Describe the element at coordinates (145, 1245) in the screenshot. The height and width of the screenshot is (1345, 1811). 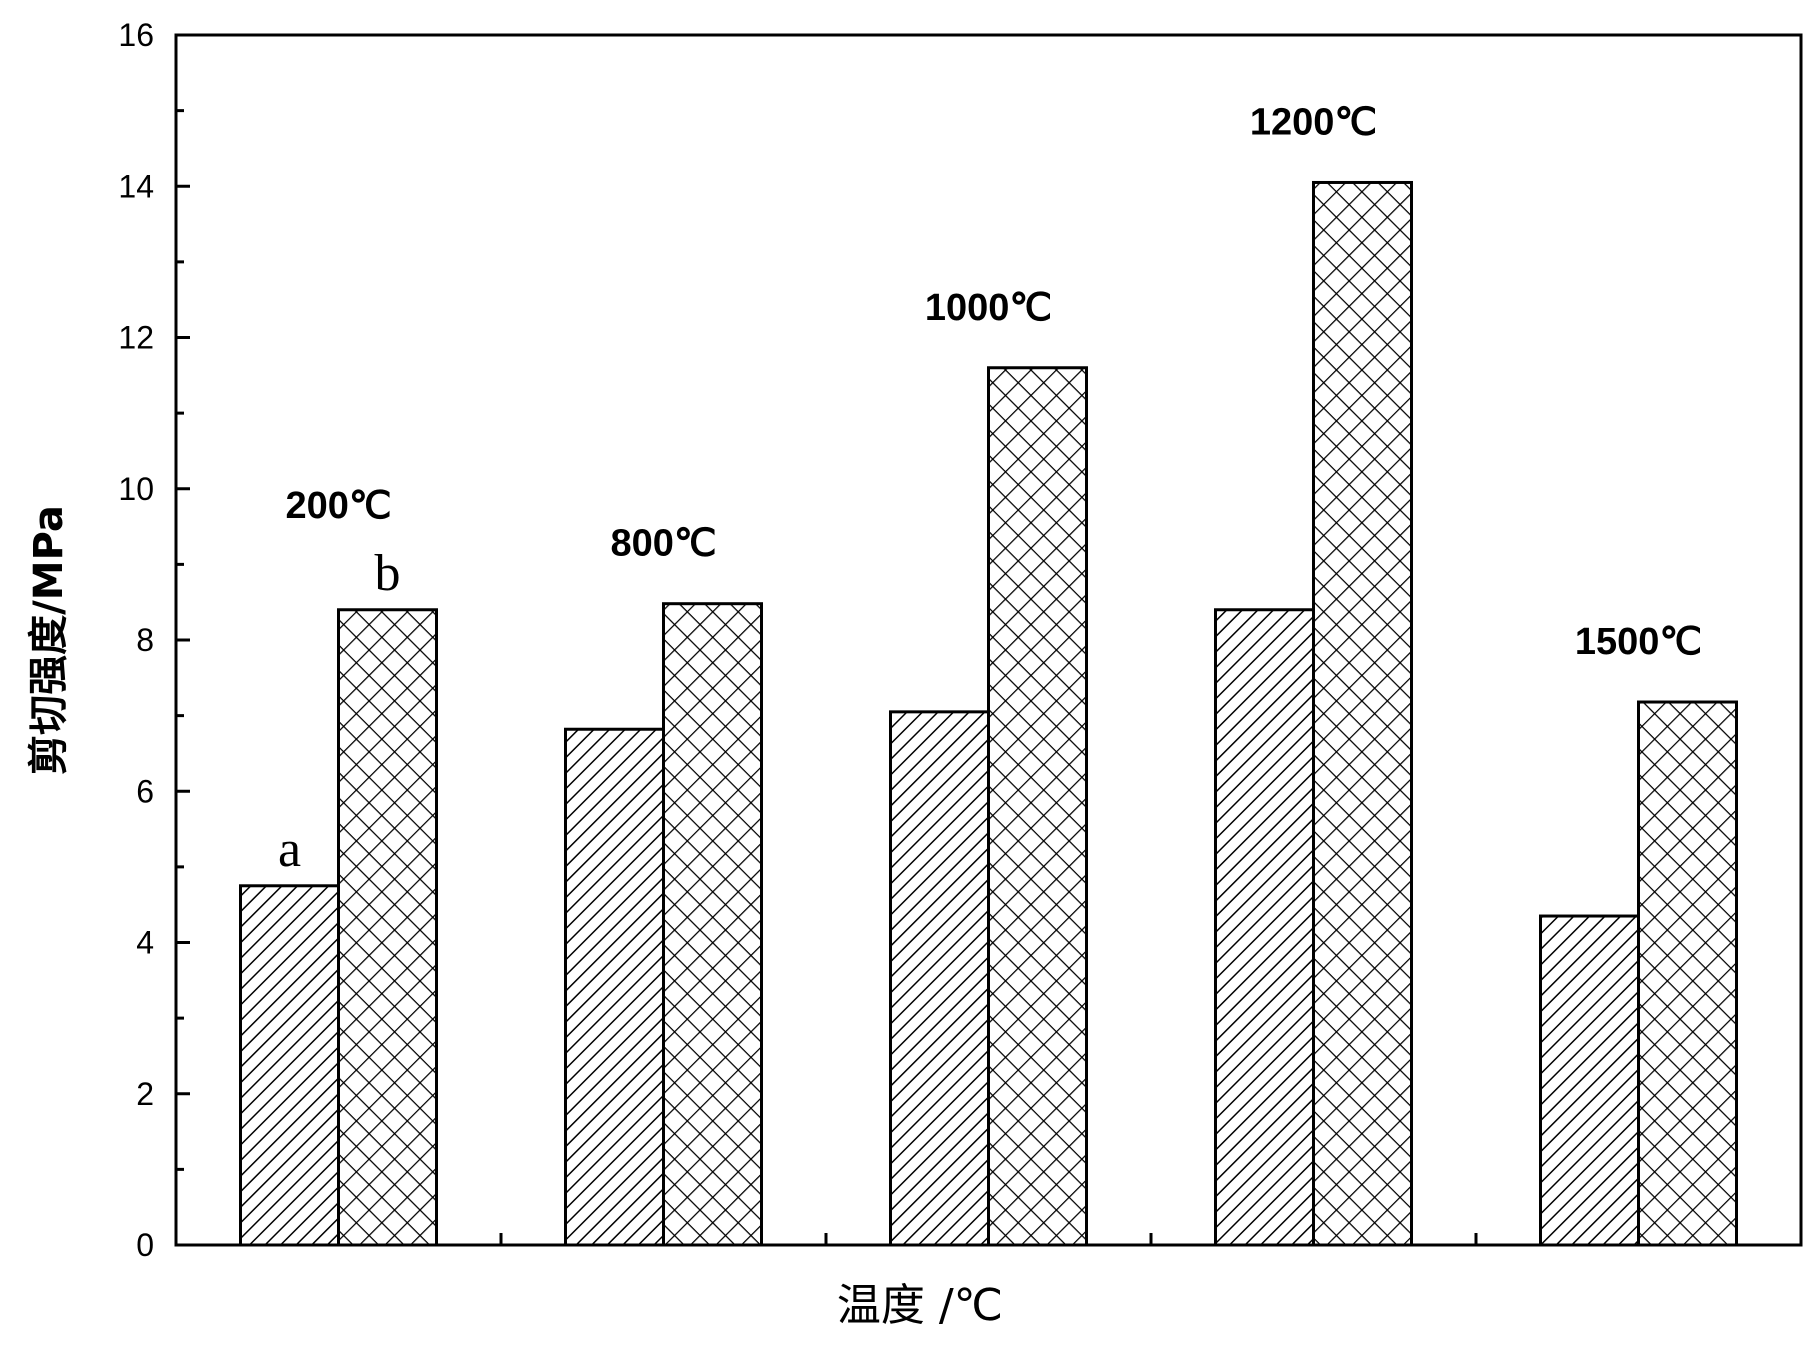
I see `y-tick-label: 0` at that location.